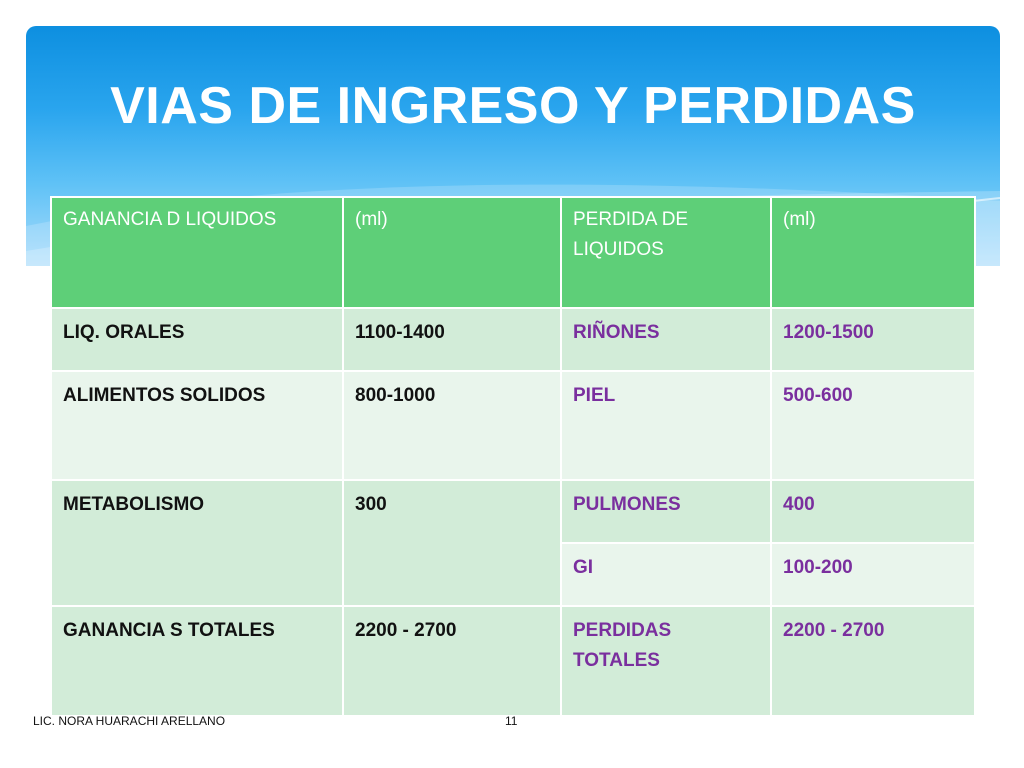 The height and width of the screenshot is (768, 1024). I want to click on gain-amount: 1100-1400, so click(452, 339).